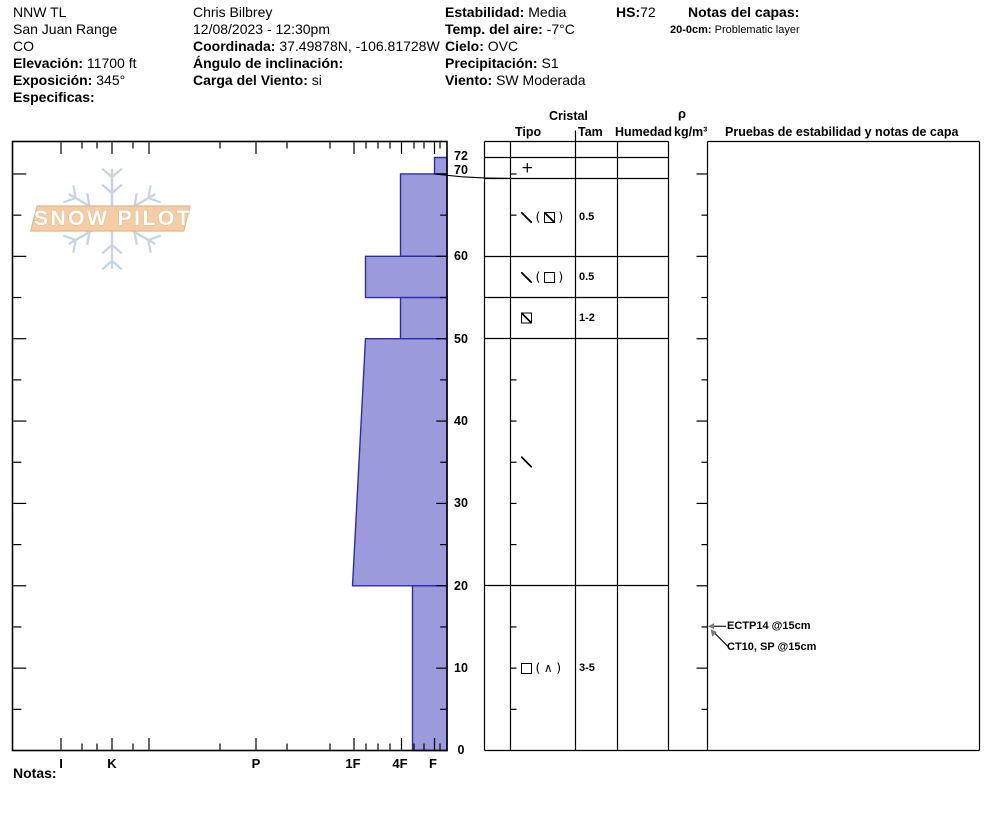 The height and width of the screenshot is (840, 994). What do you see at coordinates (542, 276) in the screenshot?
I see `grain-type-row-3: ()` at bounding box center [542, 276].